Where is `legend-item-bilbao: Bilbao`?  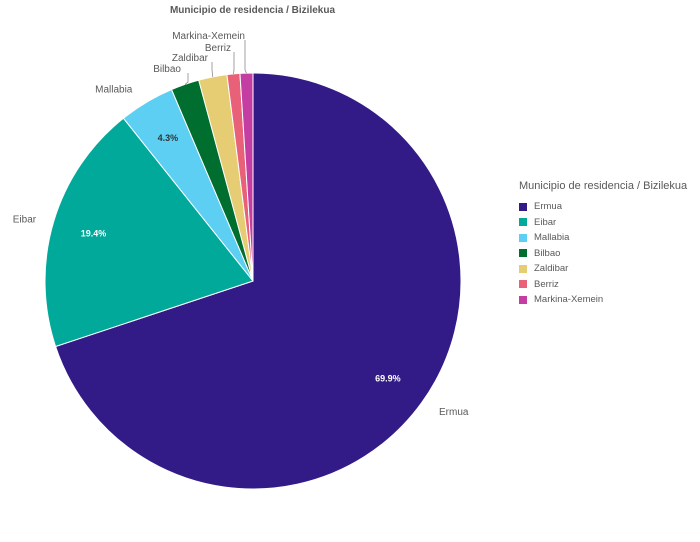
legend-item-bilbao: Bilbao is located at coordinates (606, 254).